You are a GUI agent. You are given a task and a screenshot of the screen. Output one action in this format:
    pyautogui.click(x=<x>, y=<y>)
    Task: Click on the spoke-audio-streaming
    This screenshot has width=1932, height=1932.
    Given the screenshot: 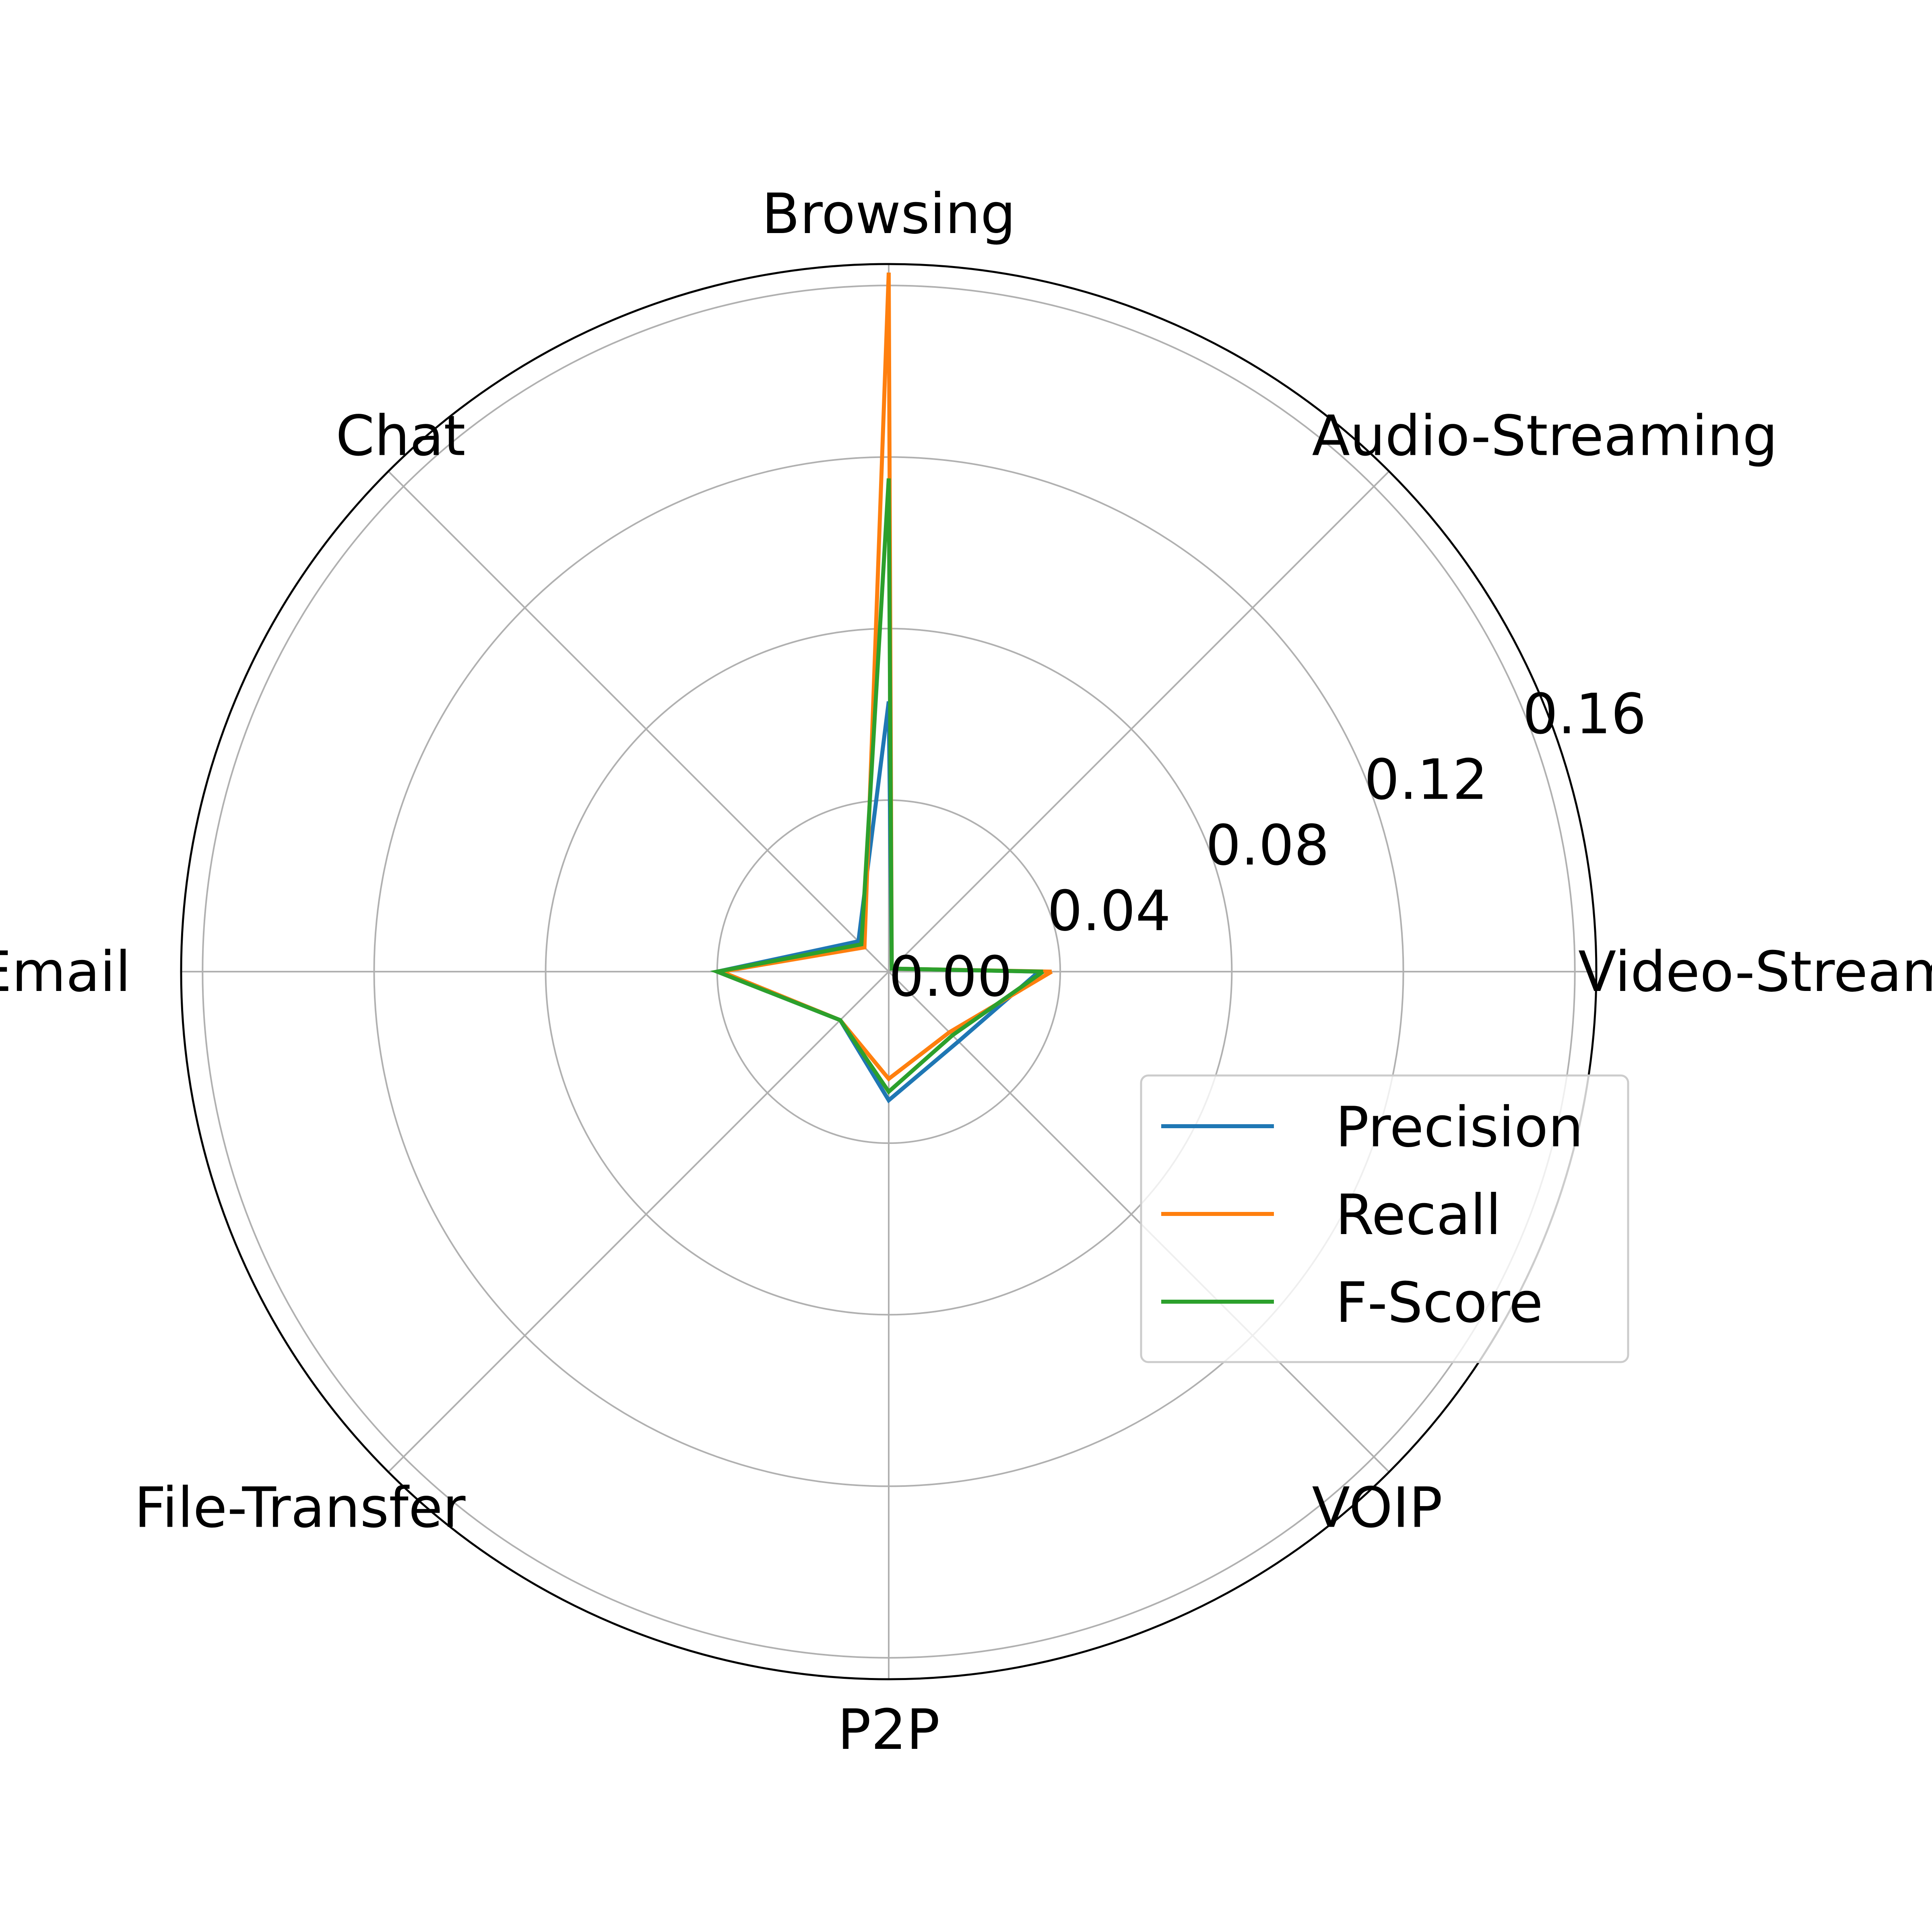 What is the action you would take?
    pyautogui.click(x=1139, y=721)
    